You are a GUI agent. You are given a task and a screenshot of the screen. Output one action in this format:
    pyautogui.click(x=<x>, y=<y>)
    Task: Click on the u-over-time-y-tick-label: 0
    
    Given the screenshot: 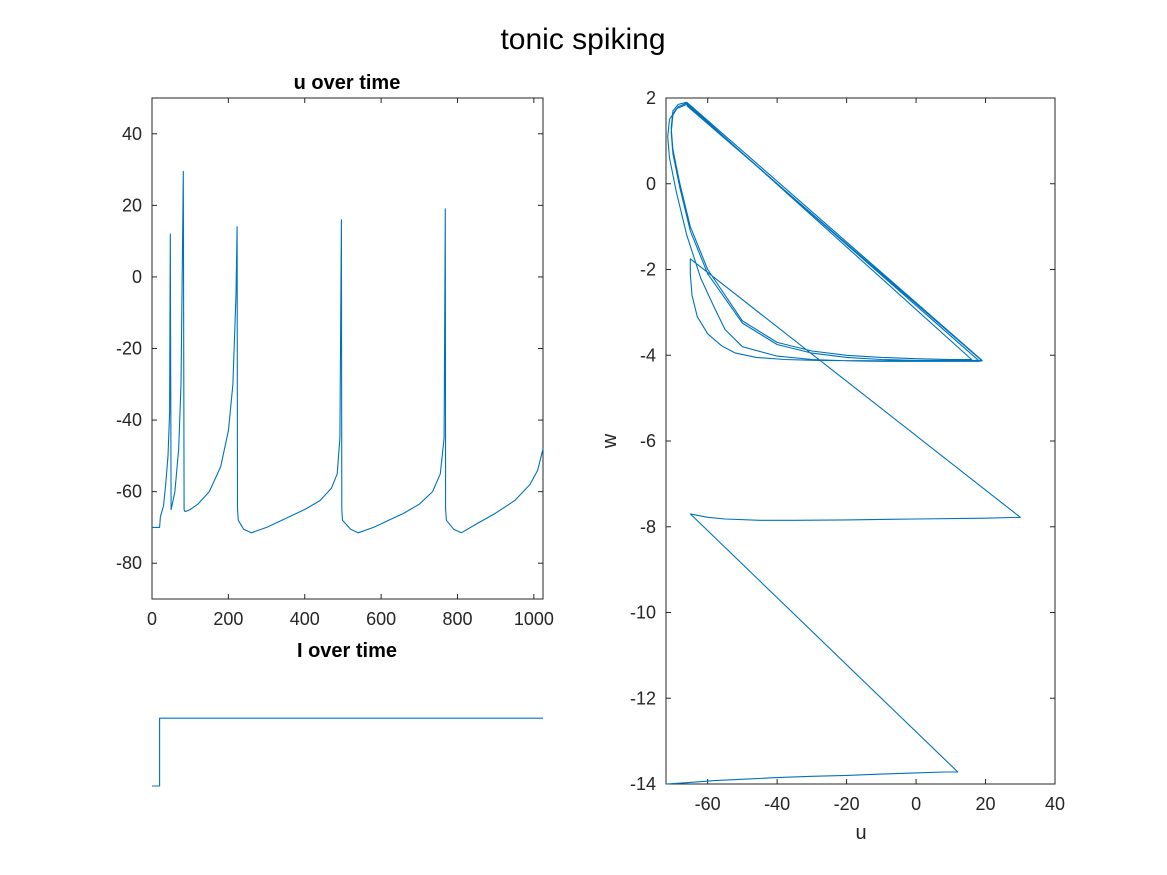 What is the action you would take?
    pyautogui.click(x=137, y=277)
    